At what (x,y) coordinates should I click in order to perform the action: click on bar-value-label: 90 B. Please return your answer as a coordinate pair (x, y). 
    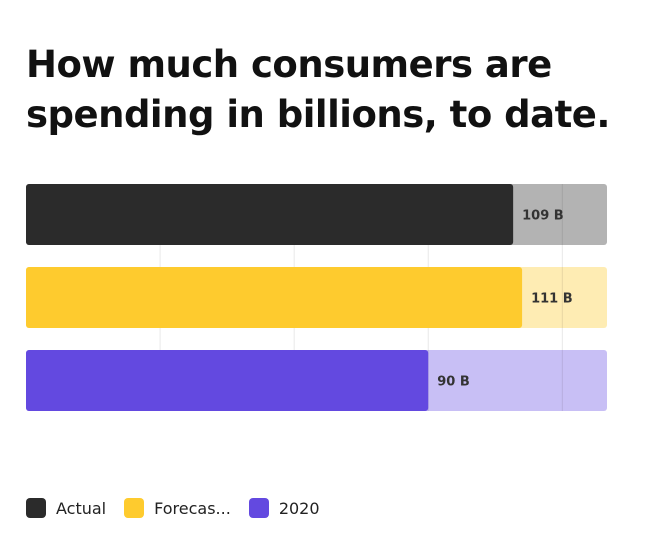
    Looking at the image, I should click on (453, 382).